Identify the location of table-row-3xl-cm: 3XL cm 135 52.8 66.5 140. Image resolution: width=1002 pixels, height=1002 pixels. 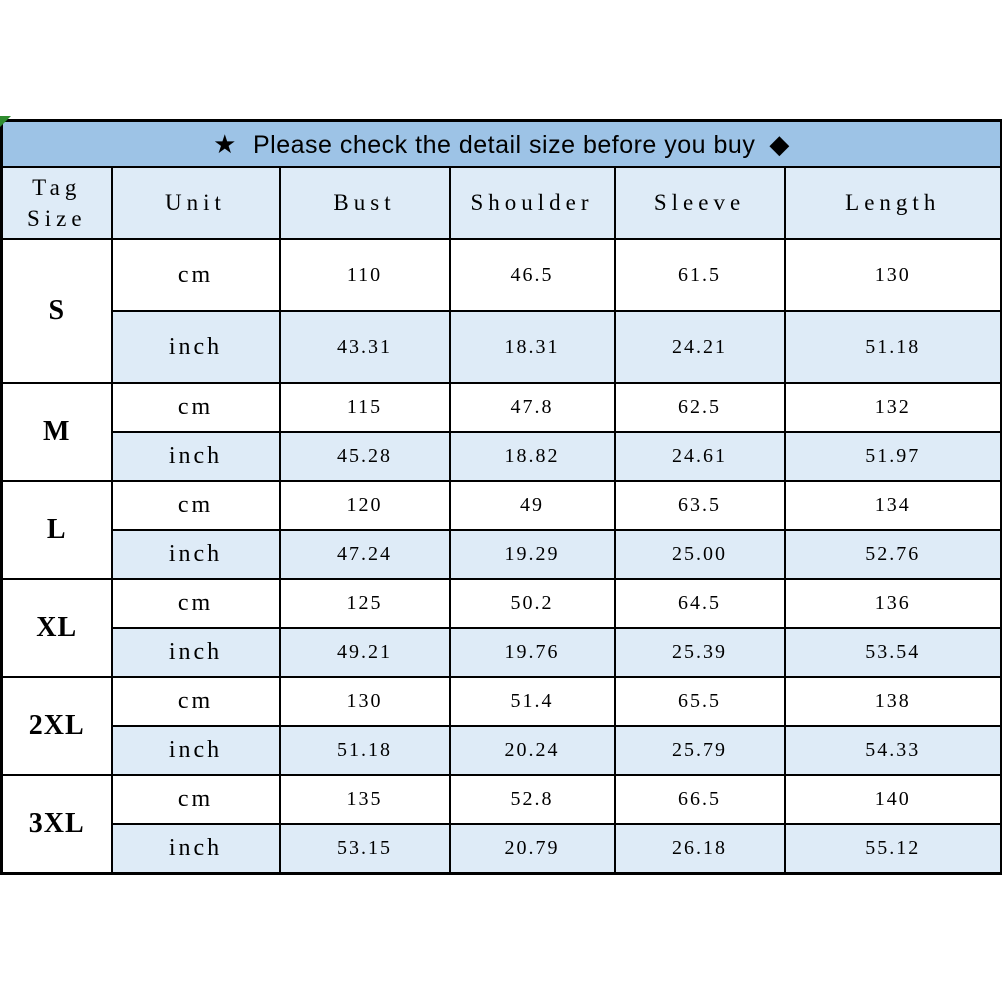
(501, 824).